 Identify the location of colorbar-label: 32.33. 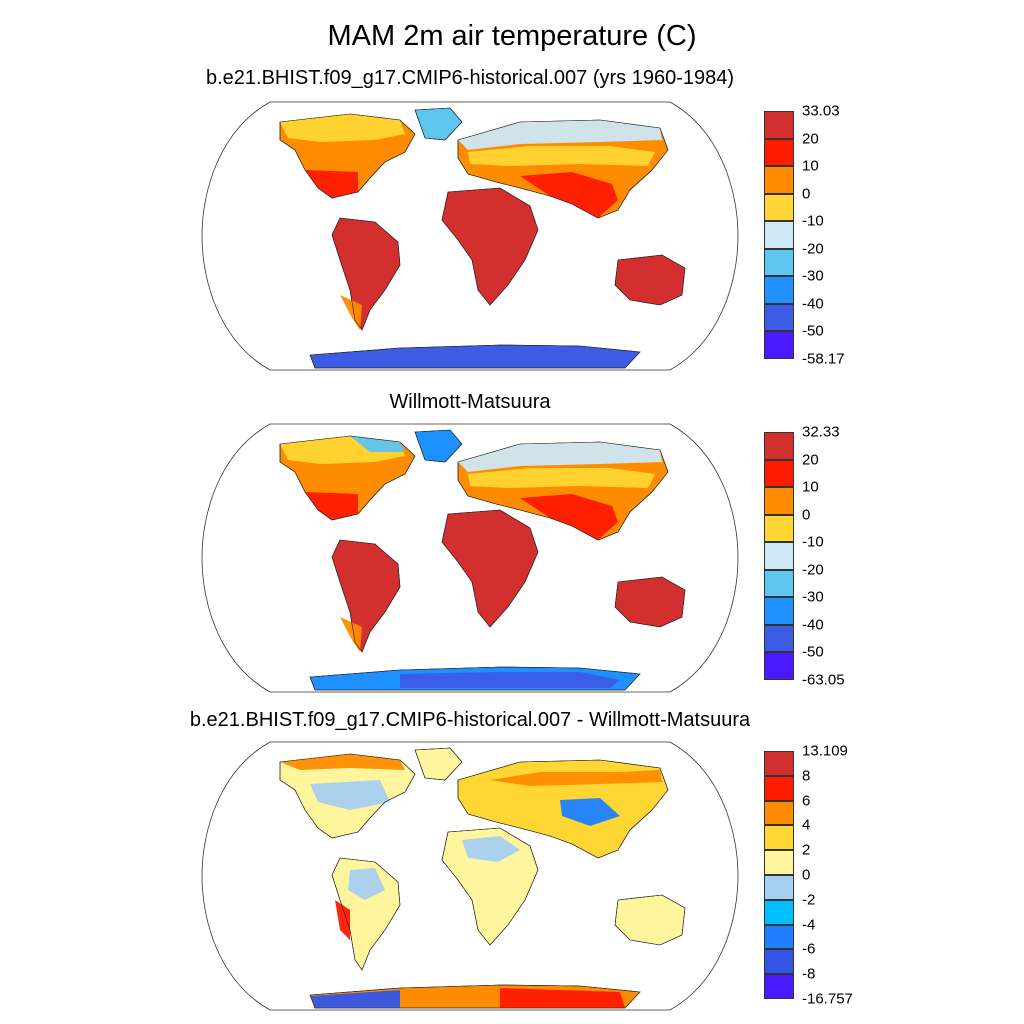
(821, 432).